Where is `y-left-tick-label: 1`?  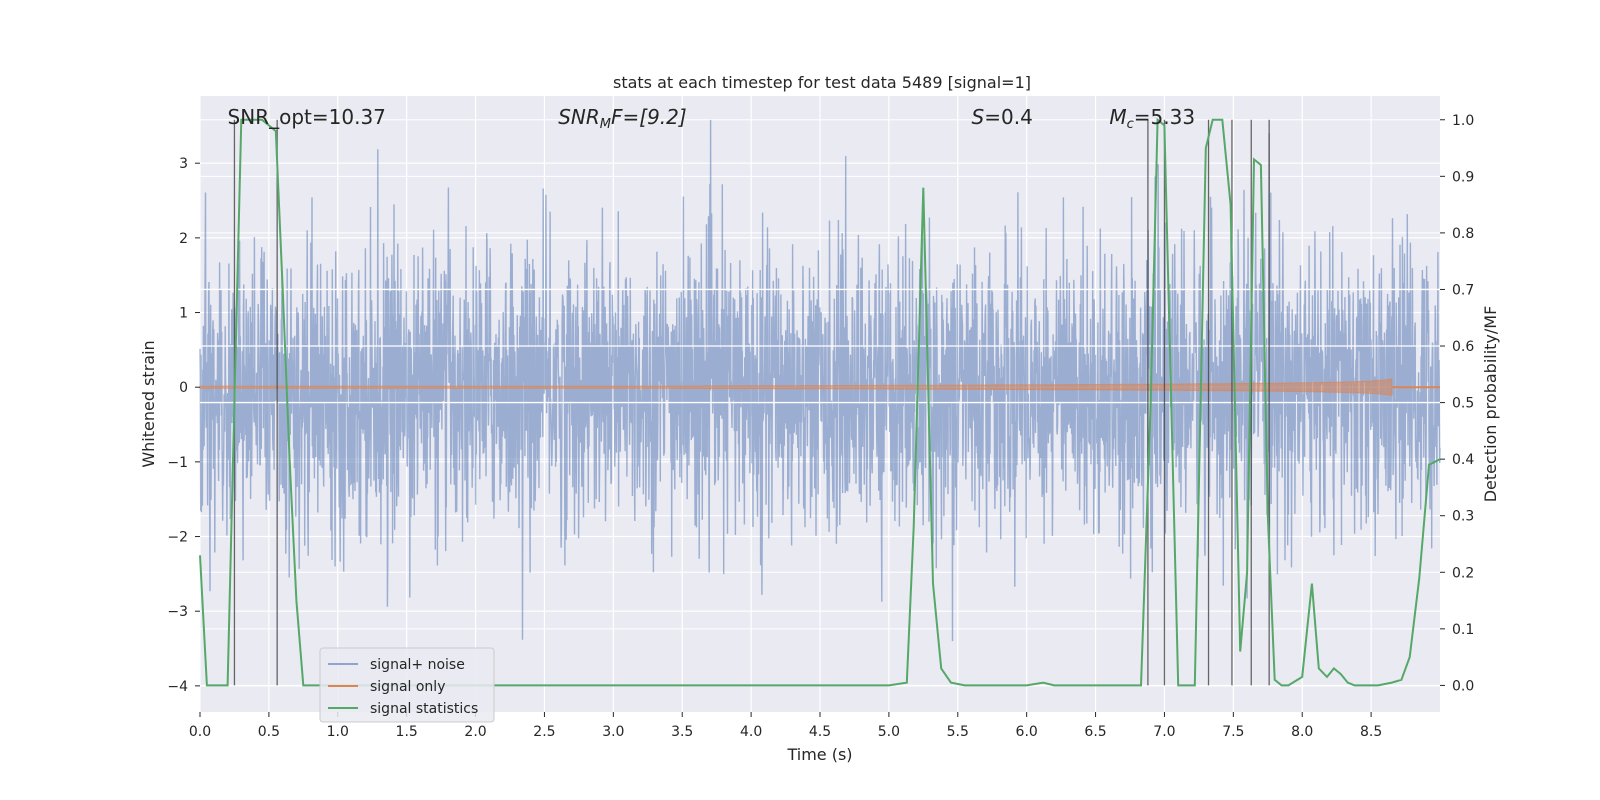 y-left-tick-label: 1 is located at coordinates (183, 314).